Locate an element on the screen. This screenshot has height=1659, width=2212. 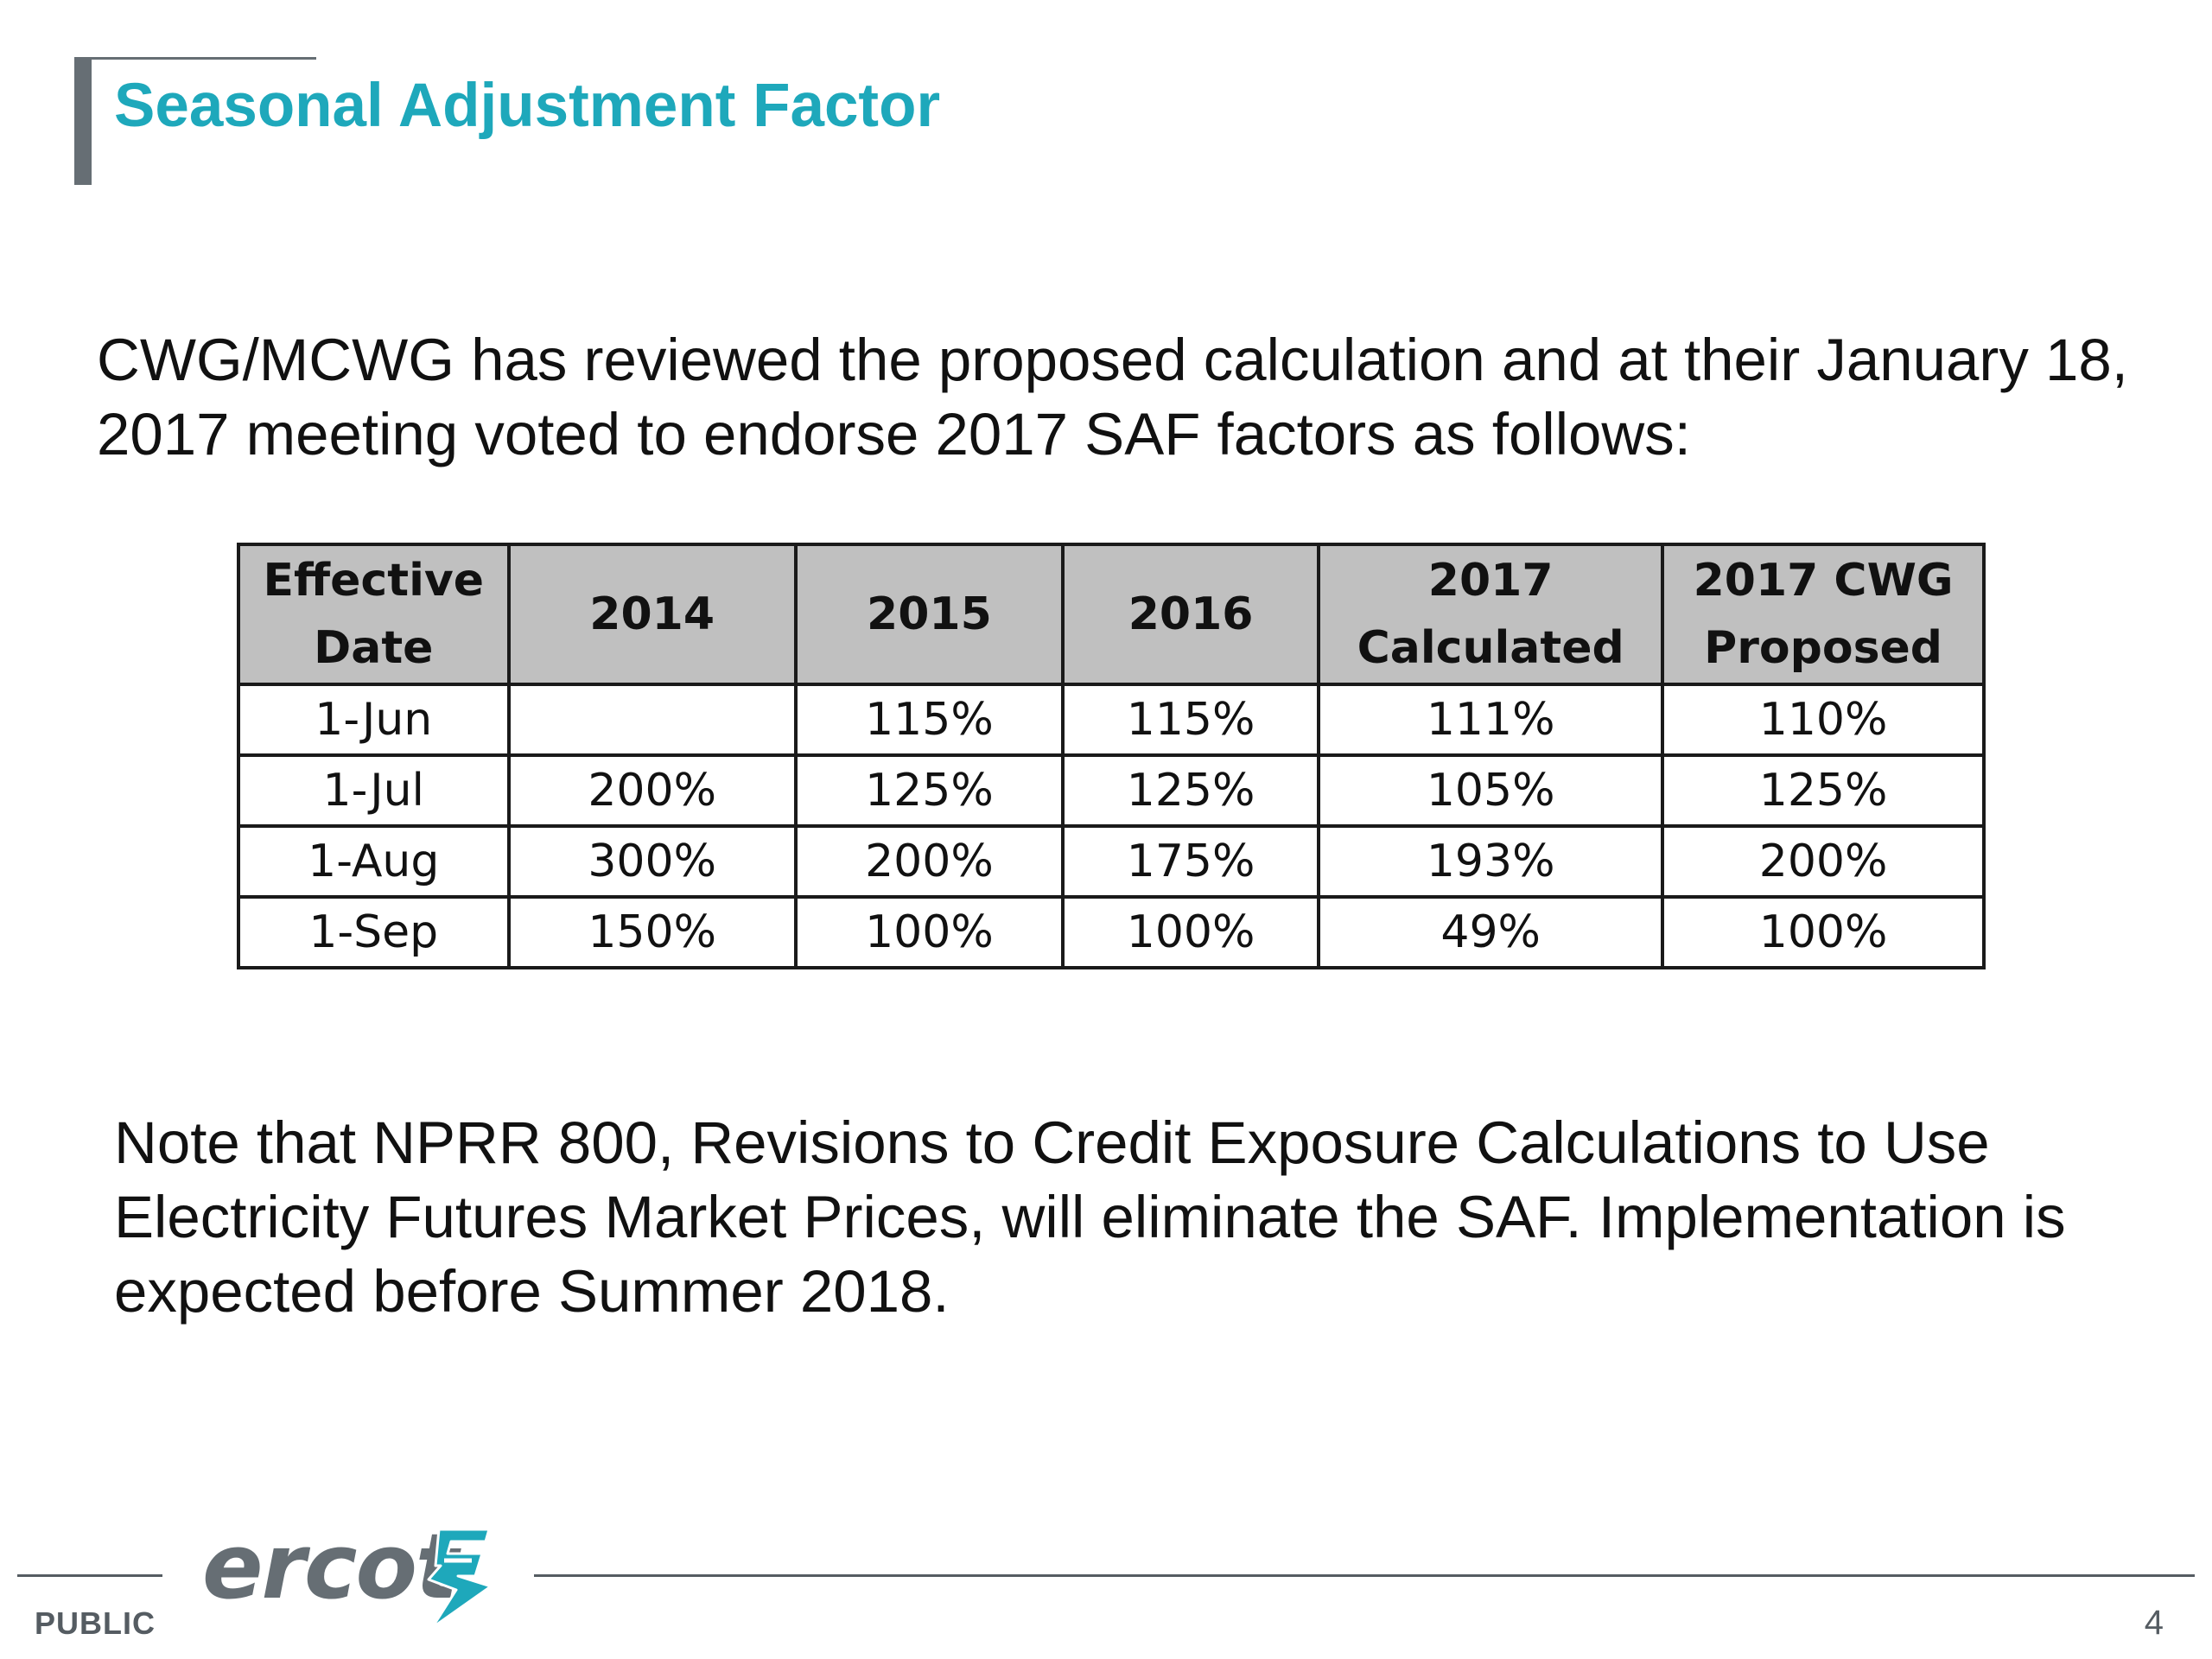
header-effective-date: Effective Date is located at coordinates (374, 614).